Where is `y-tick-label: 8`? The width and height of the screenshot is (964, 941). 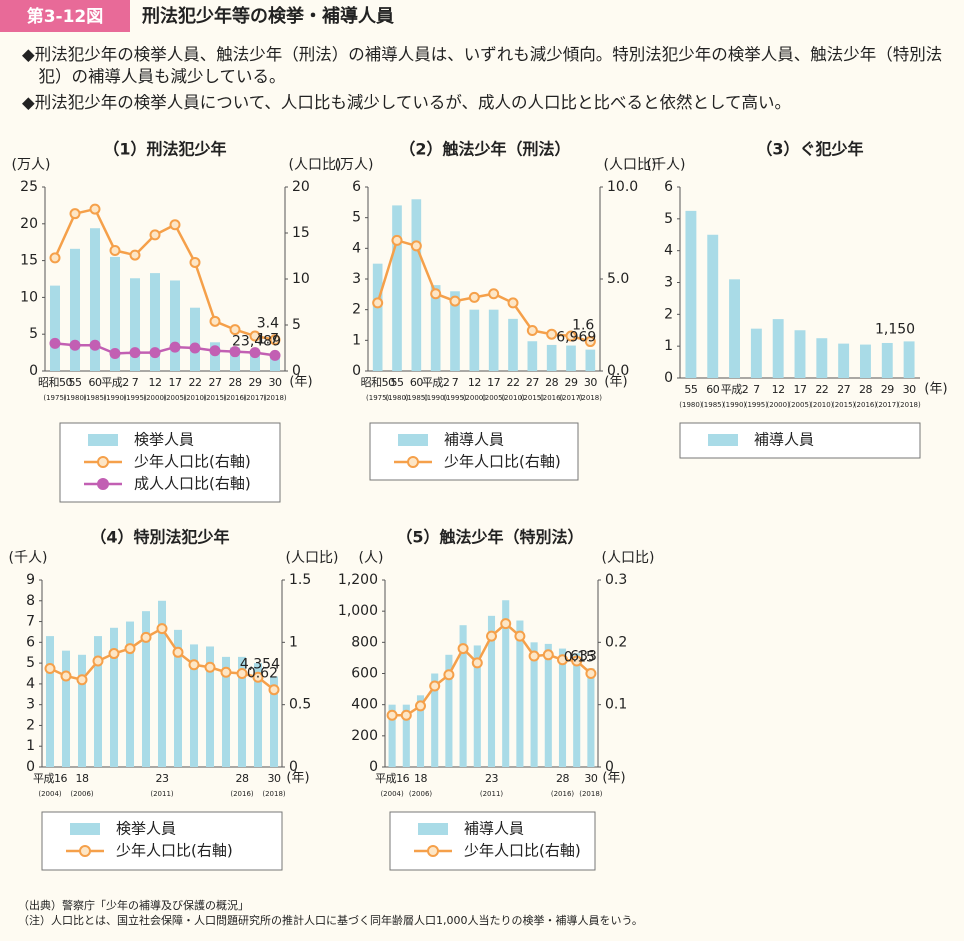 y-tick-label: 8 is located at coordinates (30, 601).